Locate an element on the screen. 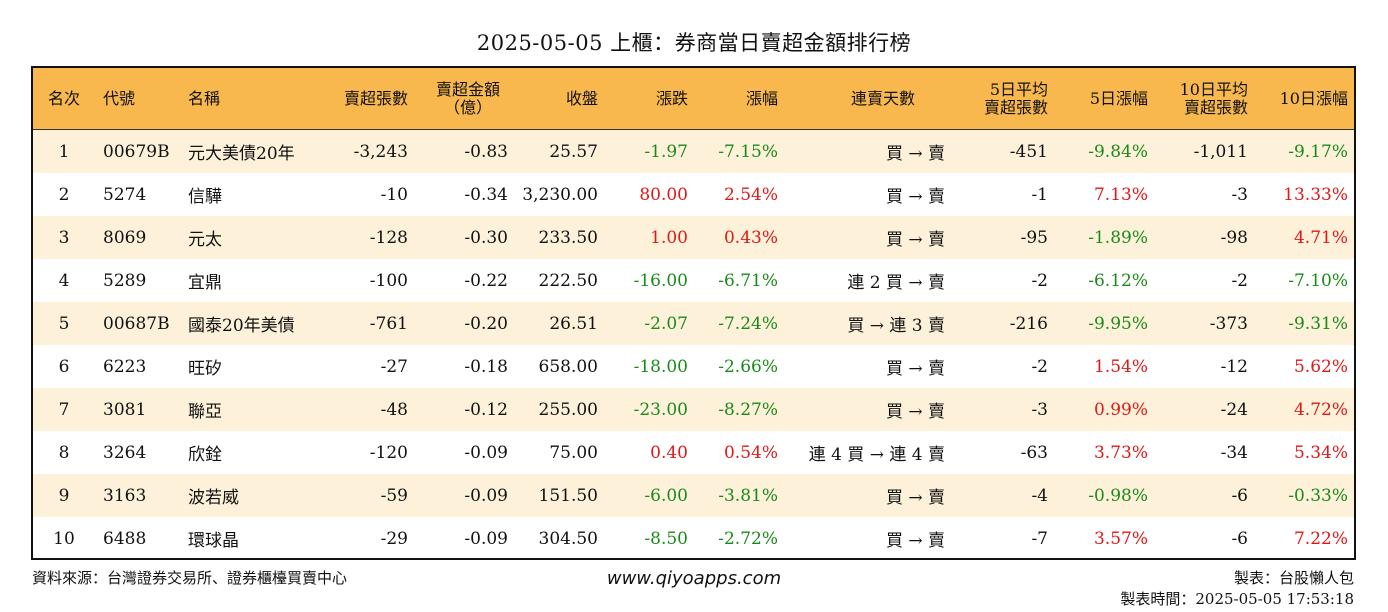  cell-code: 8069 is located at coordinates (125, 237).